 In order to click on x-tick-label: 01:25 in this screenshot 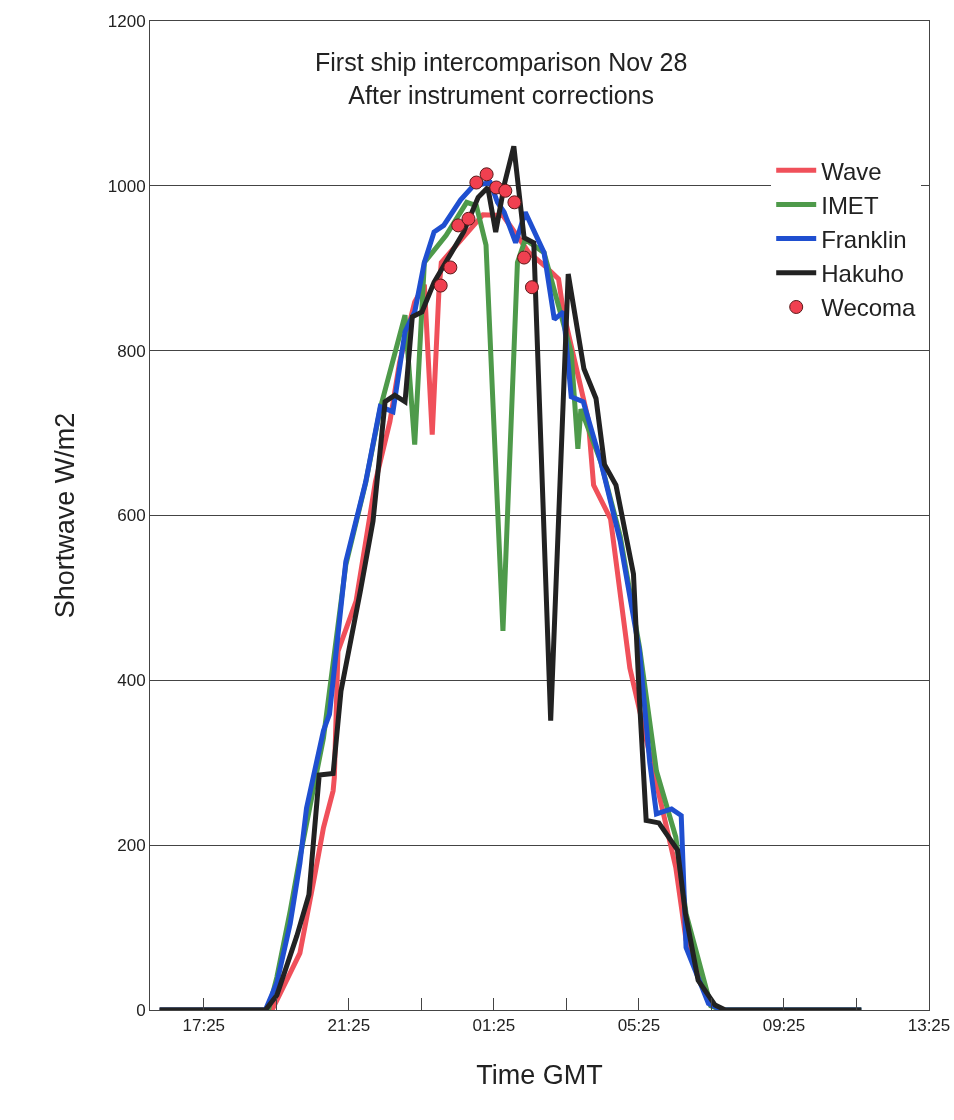, I will do `click(494, 1026)`.